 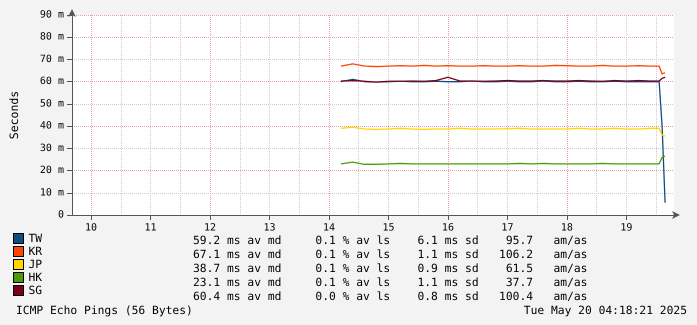 What do you see at coordinates (448, 228) in the screenshot?
I see `x-tick-label: 16` at bounding box center [448, 228].